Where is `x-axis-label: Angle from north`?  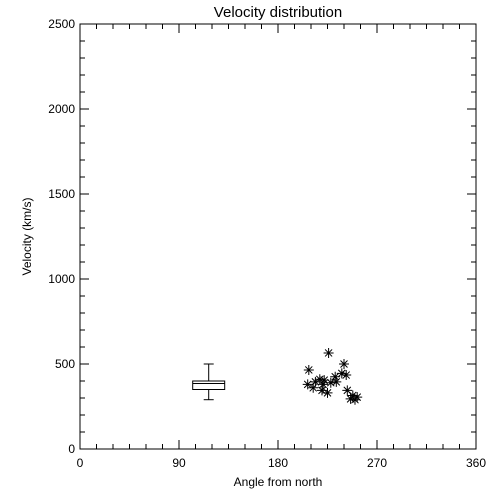 x-axis-label: Angle from north is located at coordinates (278, 482).